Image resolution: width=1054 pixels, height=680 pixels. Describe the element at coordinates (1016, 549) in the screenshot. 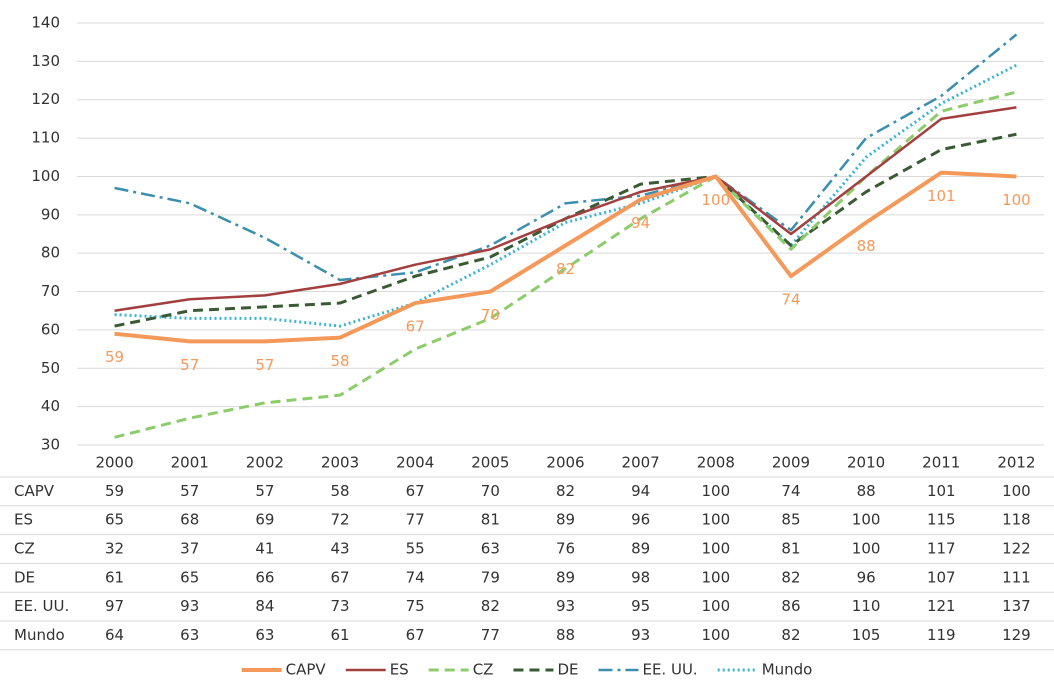

I see `table-cell: 122` at that location.